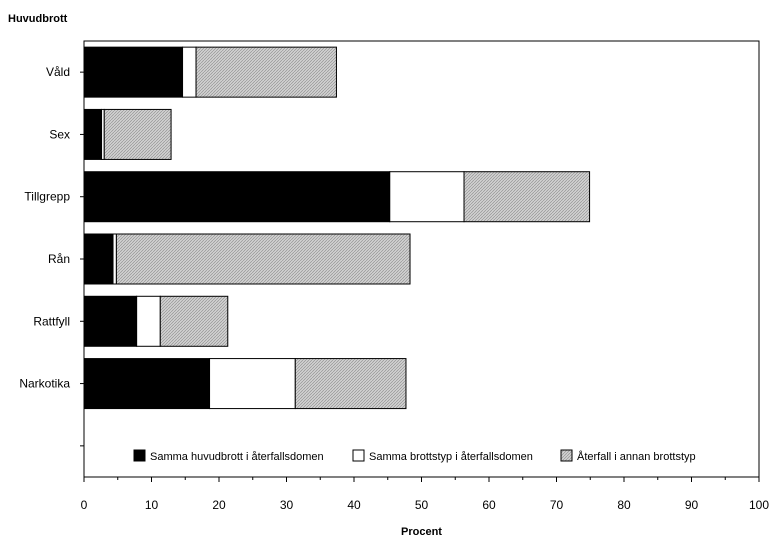  Describe the element at coordinates (84, 505) in the screenshot. I see `x-tick-label: 0` at that location.